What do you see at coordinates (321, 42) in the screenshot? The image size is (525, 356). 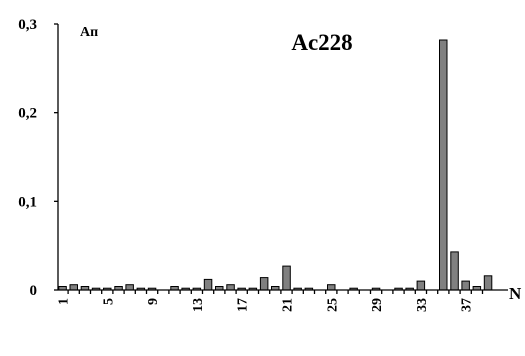 I see `chart-title: Ac228` at bounding box center [321, 42].